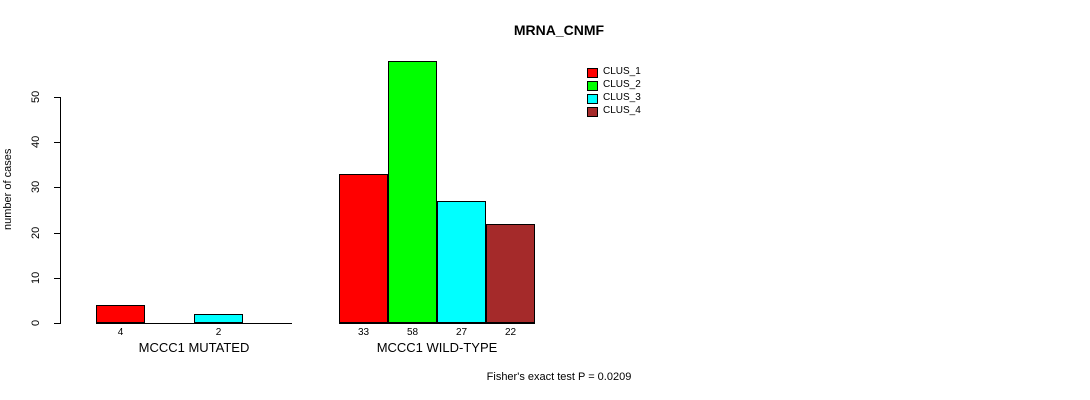 The height and width of the screenshot is (400, 1090). What do you see at coordinates (622, 97) in the screenshot?
I see `legend-label-clus_3: CLUS_3` at bounding box center [622, 97].